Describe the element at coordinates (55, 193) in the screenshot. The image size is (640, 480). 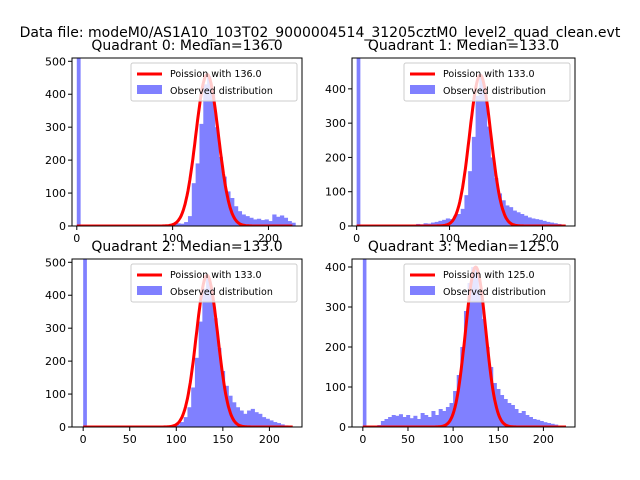
I see `quadrant-0-ytick-label: 100` at that location.